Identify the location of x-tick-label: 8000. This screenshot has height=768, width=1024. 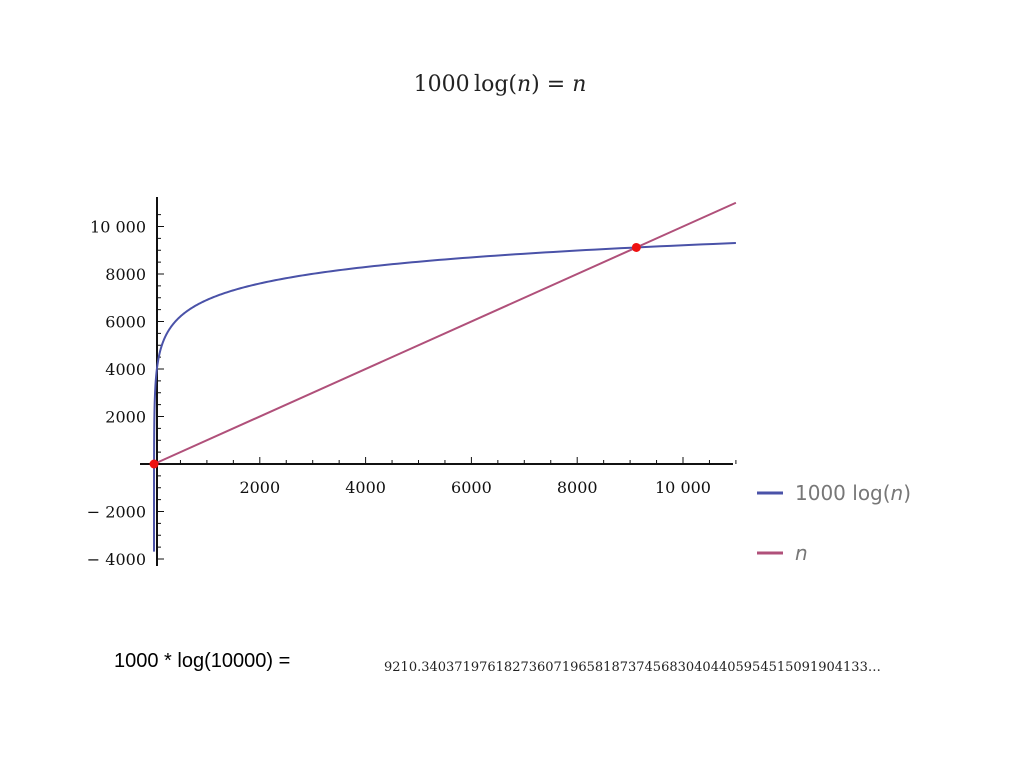
(577, 487).